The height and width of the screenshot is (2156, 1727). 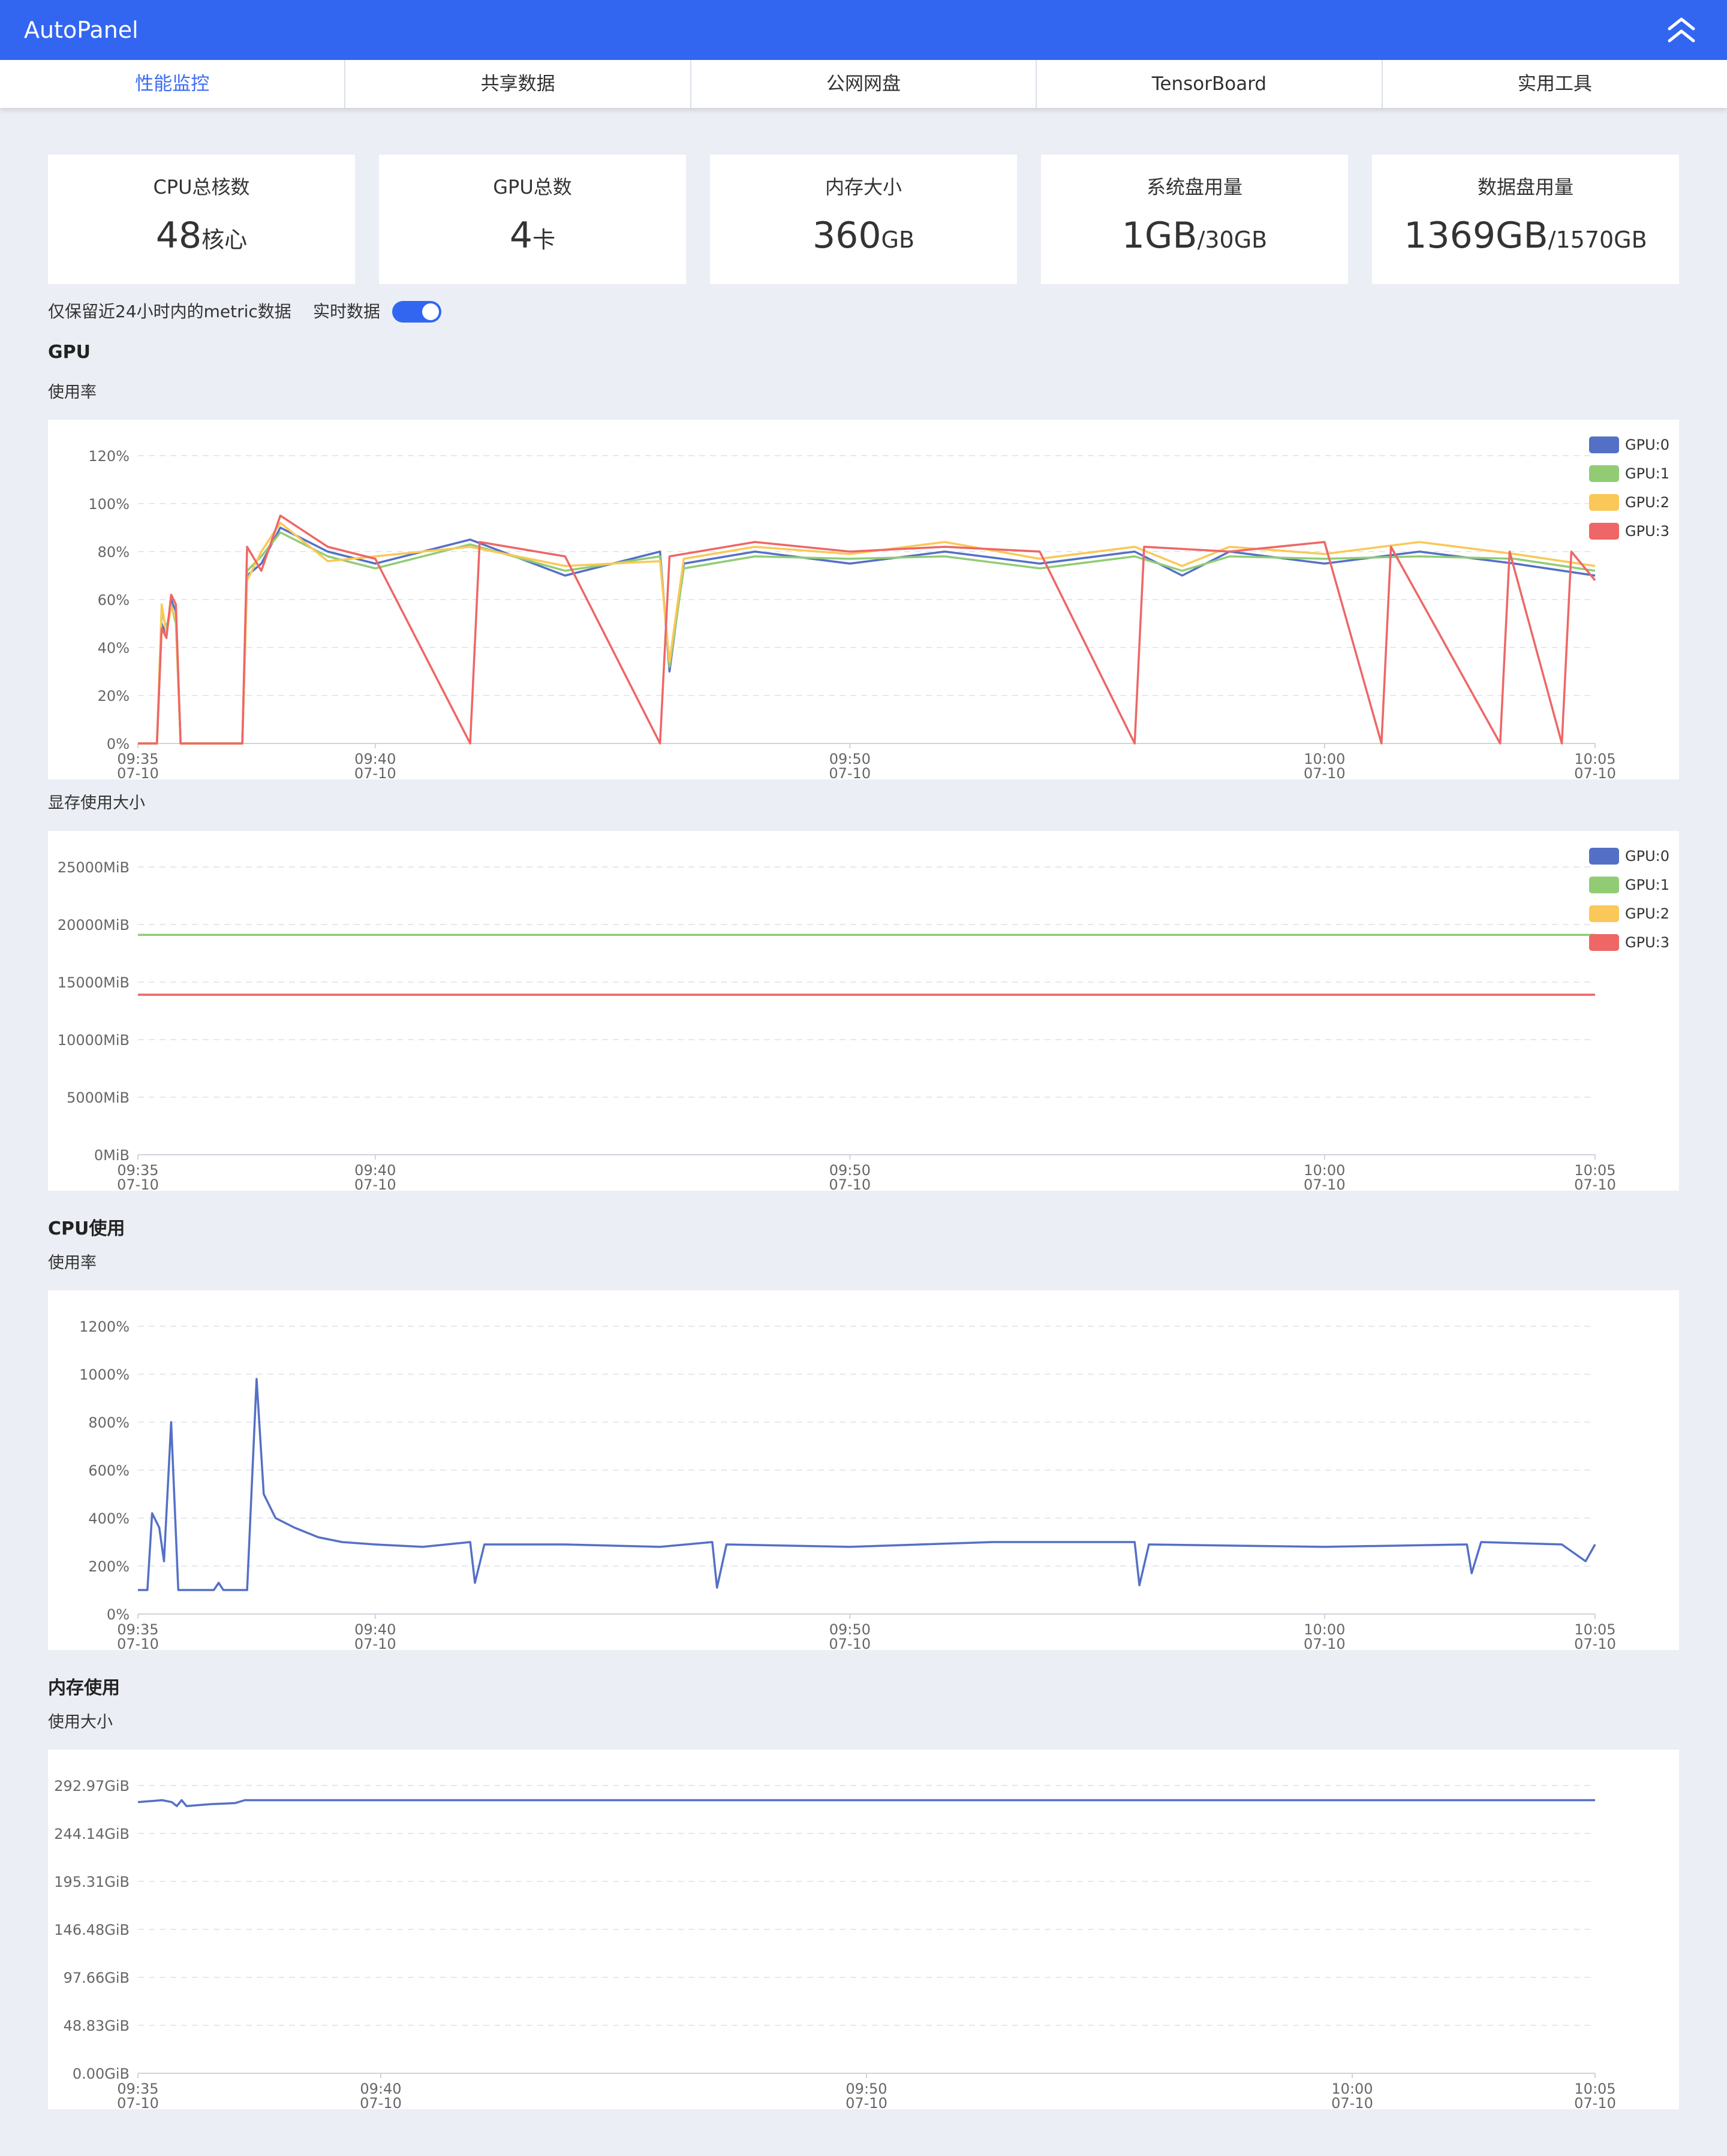 I want to click on y-tick-label: 400%, so click(x=109, y=1518).